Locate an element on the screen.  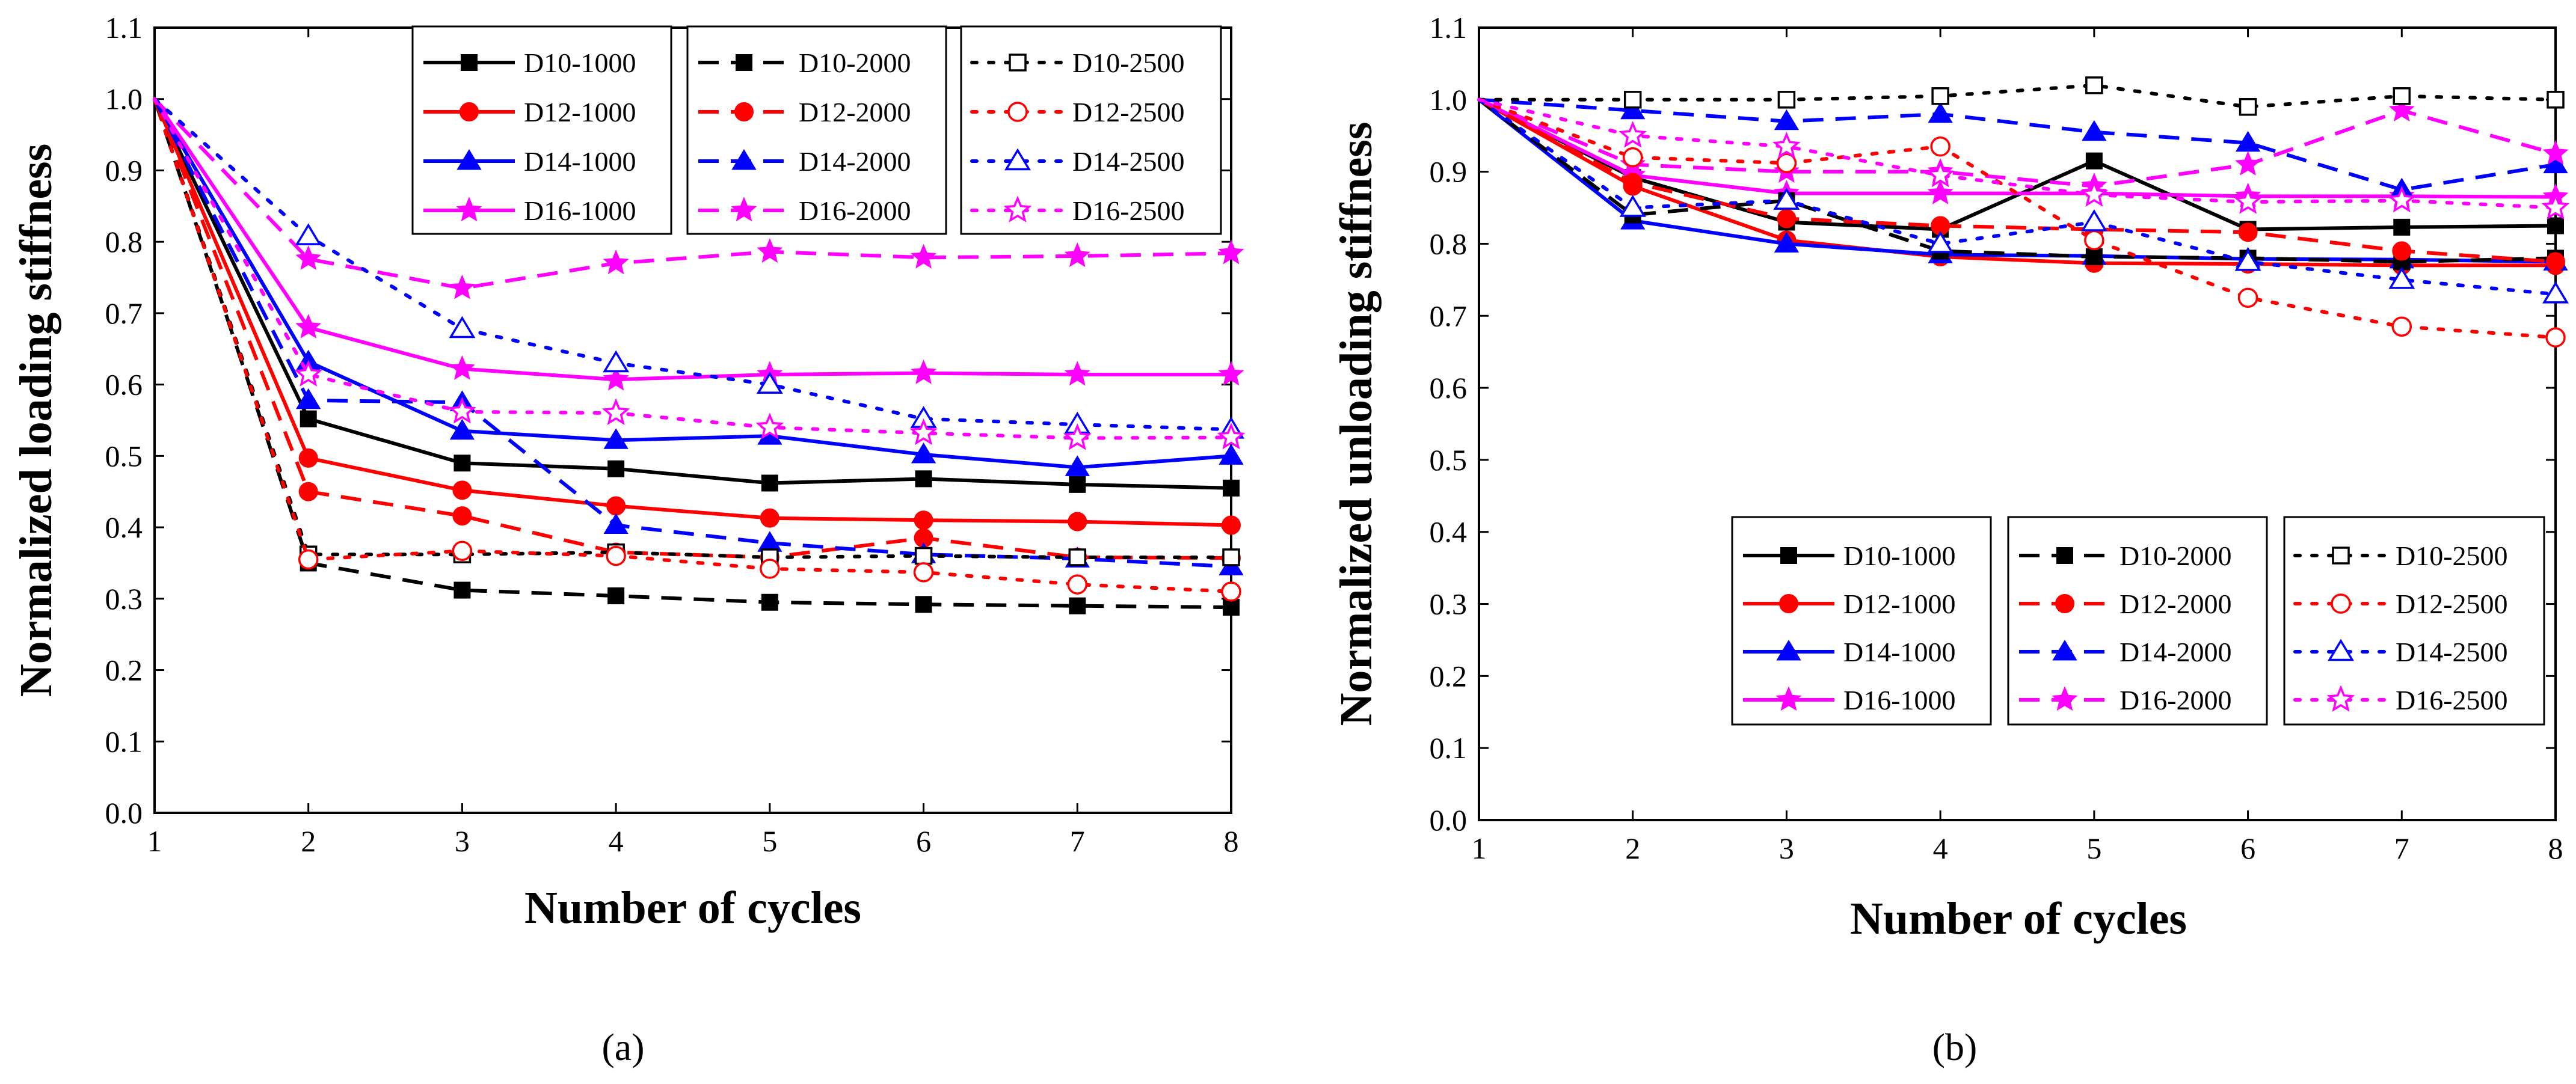
x-tick-label: 3 is located at coordinates (1786, 848).